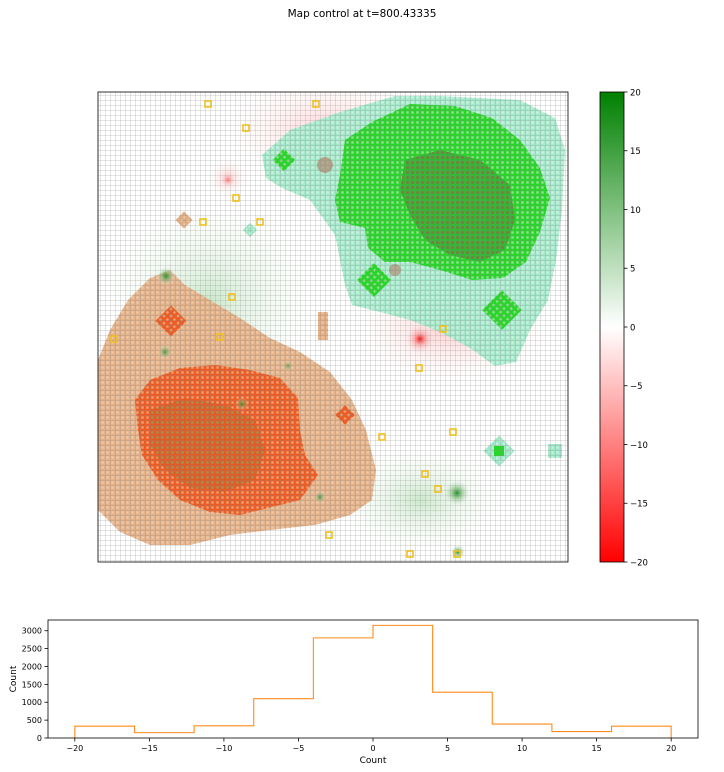  Describe the element at coordinates (632, 328) in the screenshot. I see `colorbar-tick-label: 0` at that location.